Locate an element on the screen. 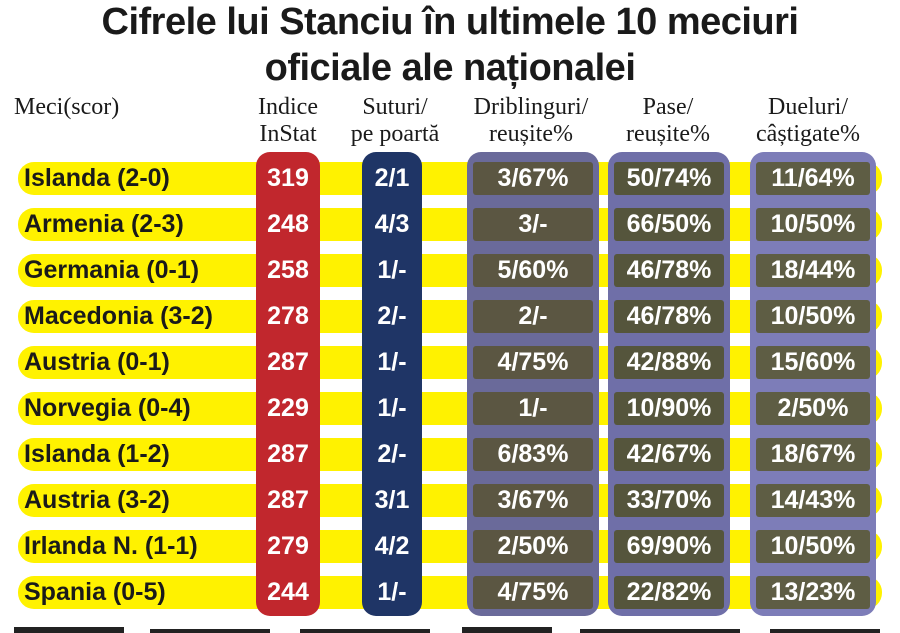 The width and height of the screenshot is (900, 633). cell-driblinguri: 2/- is located at coordinates (533, 316).